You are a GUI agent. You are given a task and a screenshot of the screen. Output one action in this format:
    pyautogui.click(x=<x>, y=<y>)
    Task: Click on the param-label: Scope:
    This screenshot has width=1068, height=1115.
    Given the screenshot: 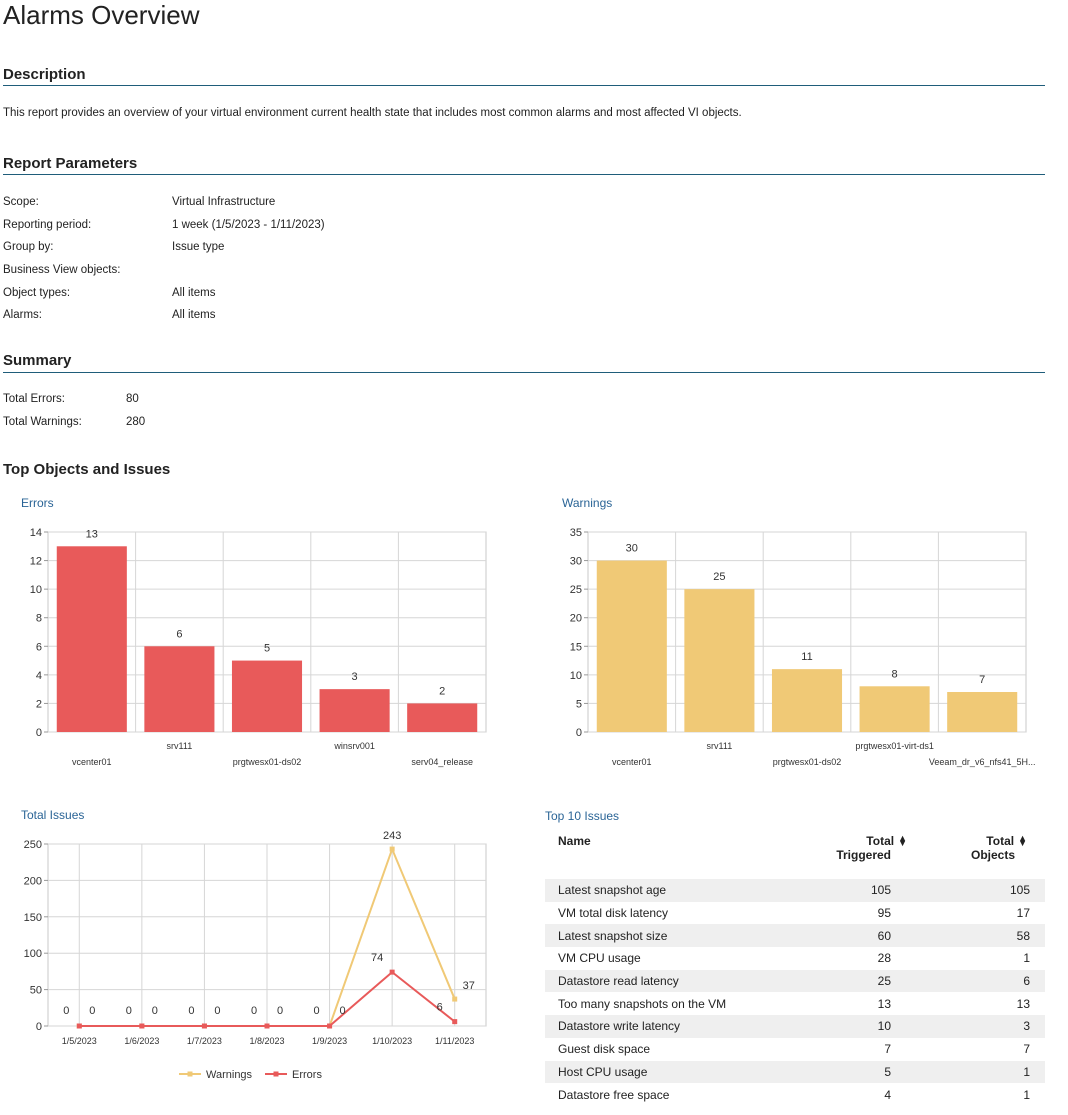 What is the action you would take?
    pyautogui.click(x=21, y=202)
    